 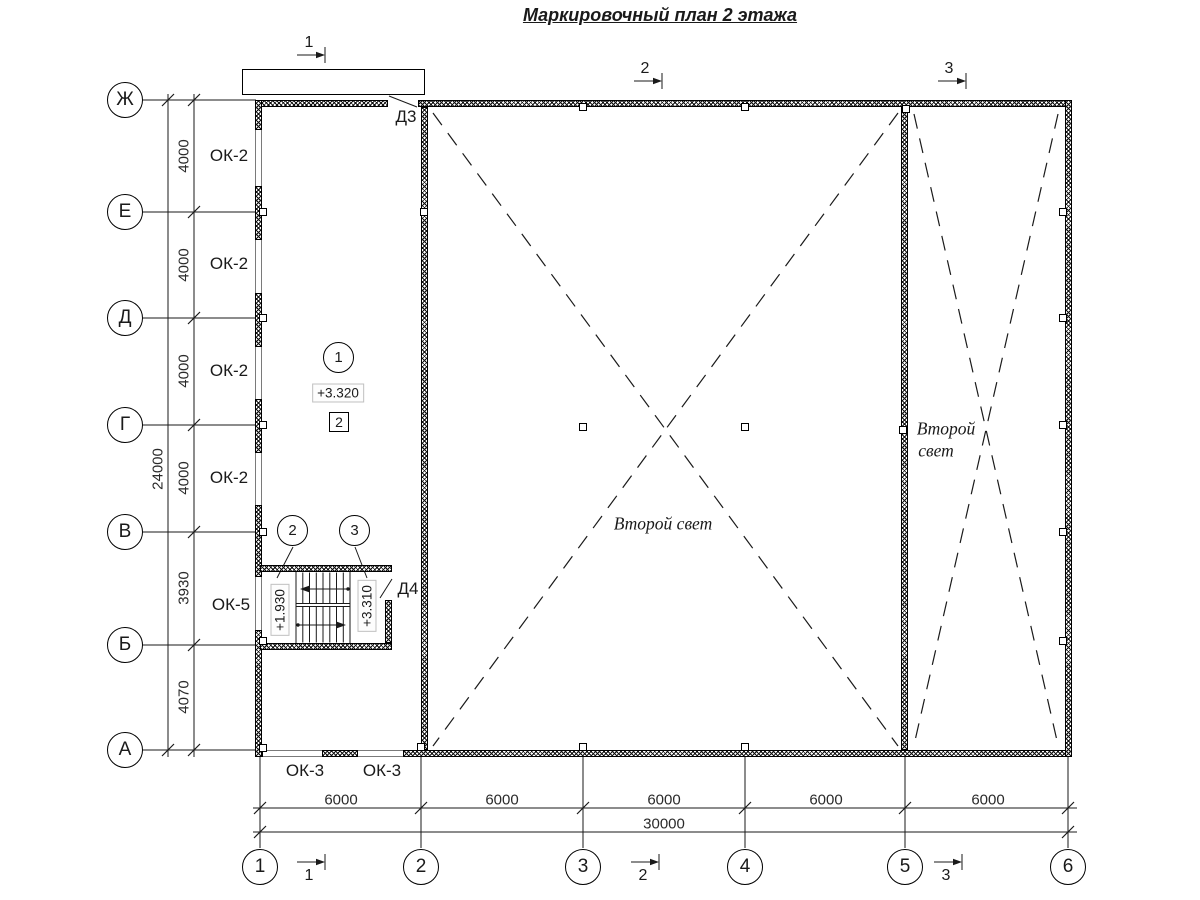 I want to click on dim-left-6: 4070, so click(x=184, y=697).